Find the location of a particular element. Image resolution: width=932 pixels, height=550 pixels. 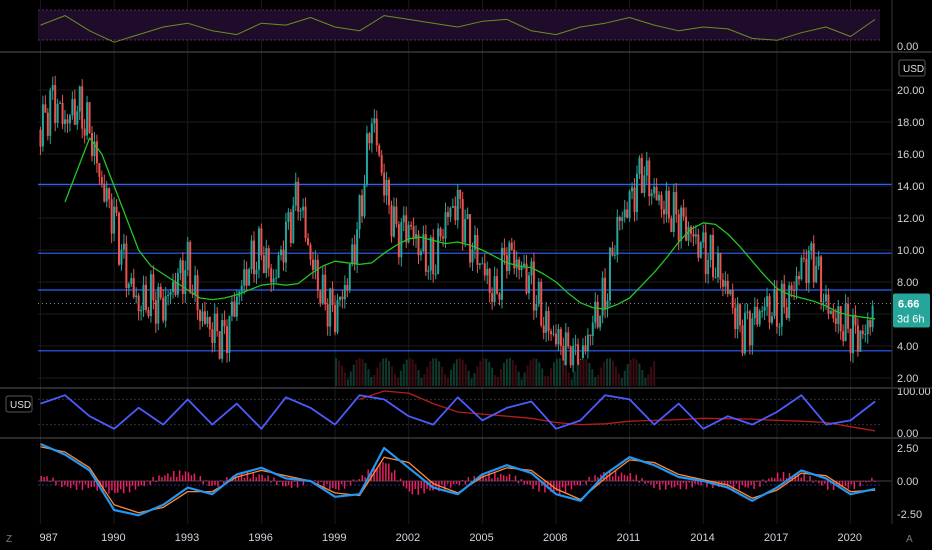

zoom-icon: Z is located at coordinates (9, 539).